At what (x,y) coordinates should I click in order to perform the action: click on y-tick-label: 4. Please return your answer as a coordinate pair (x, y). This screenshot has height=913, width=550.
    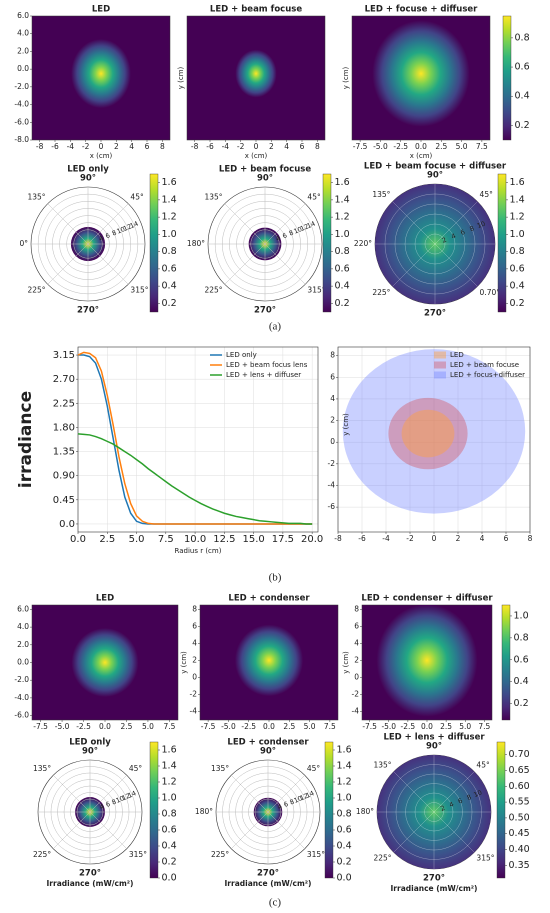
    Looking at the image, I should click on (194, 642).